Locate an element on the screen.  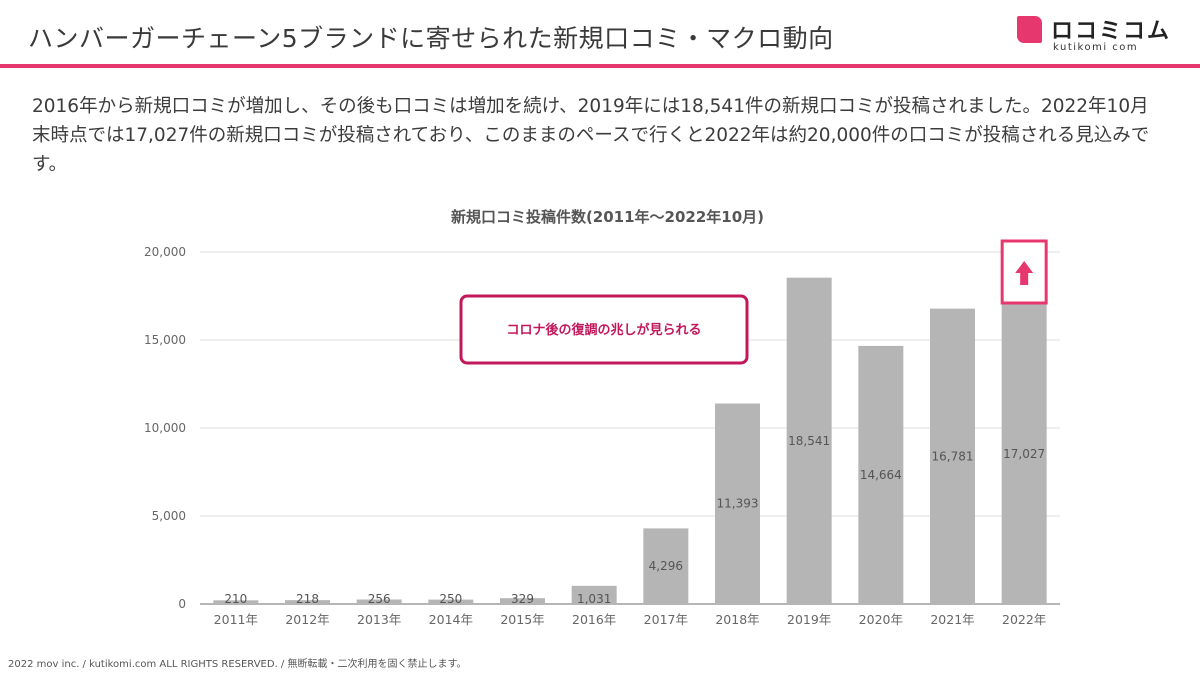
up-arrow-icon is located at coordinates (1024, 273).